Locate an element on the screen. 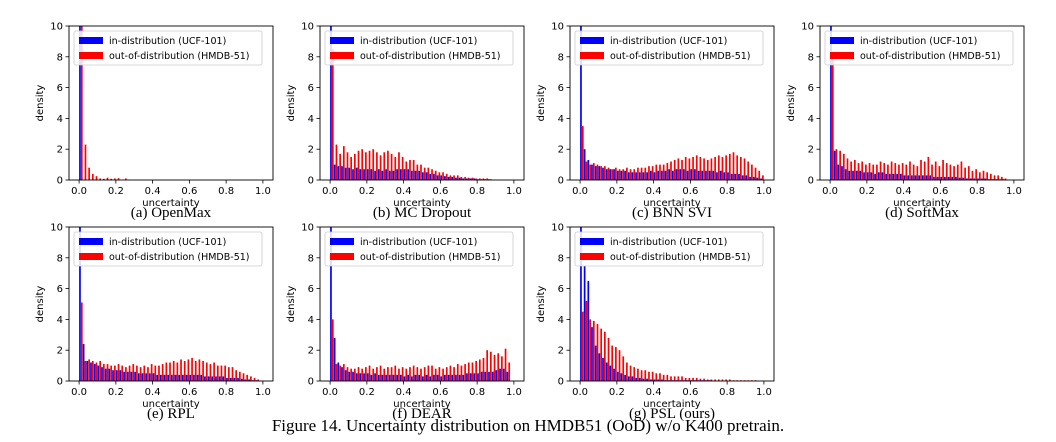 This screenshot has height=442, width=1056. y-tick-label: 6 is located at coordinates (561, 289).